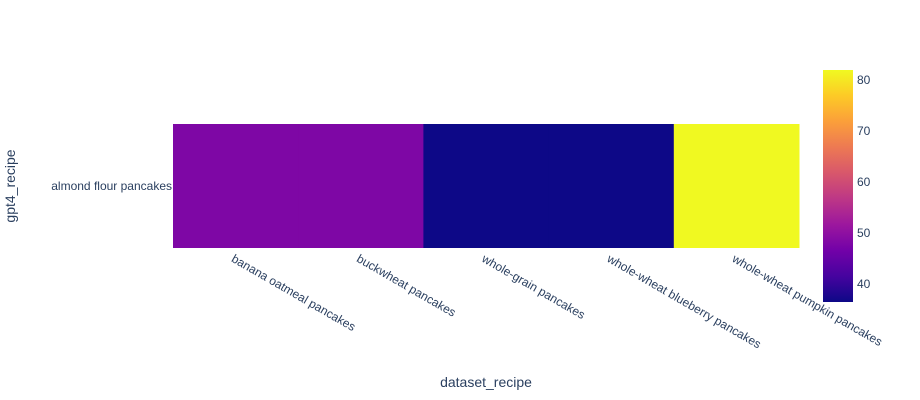 This screenshot has height=400, width=920. Describe the element at coordinates (864, 284) in the screenshot. I see `colorbar-tick-label: 40` at that location.